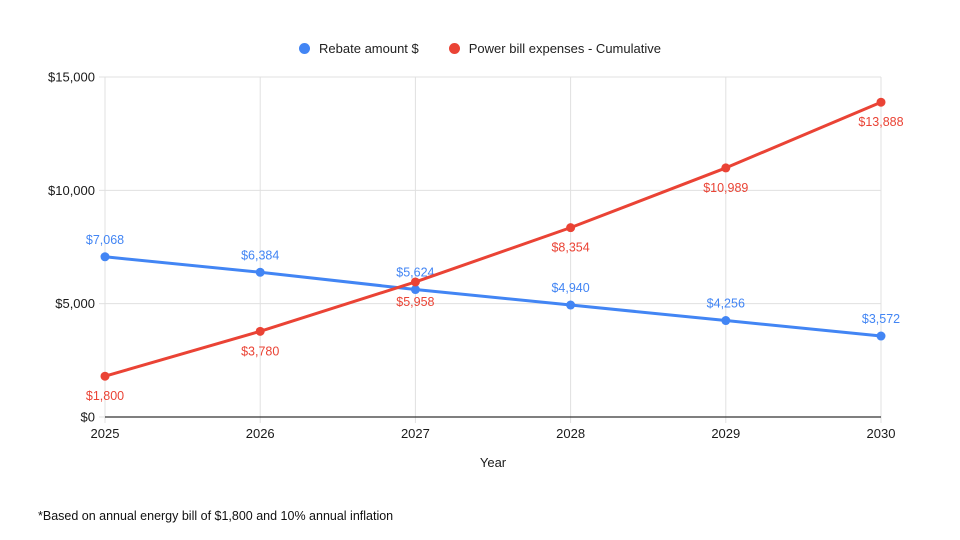  What do you see at coordinates (71, 77) in the screenshot?
I see `y-tick-label: $15,000` at bounding box center [71, 77].